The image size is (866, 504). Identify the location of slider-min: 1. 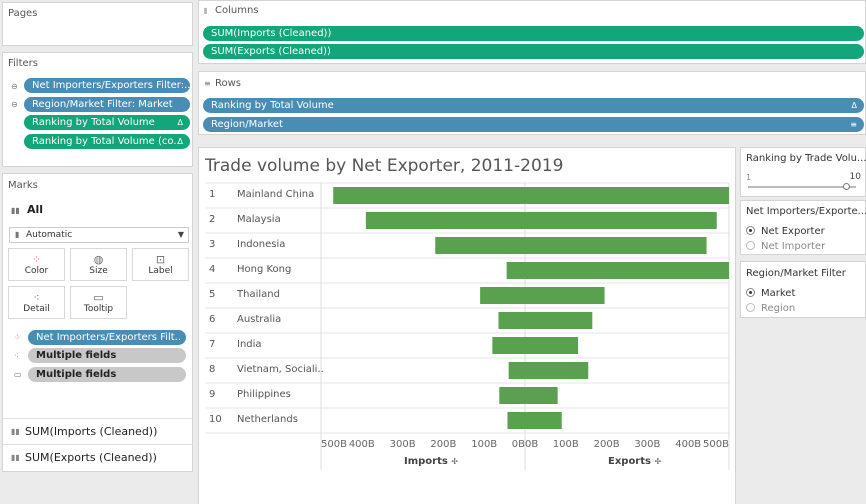
(749, 177).